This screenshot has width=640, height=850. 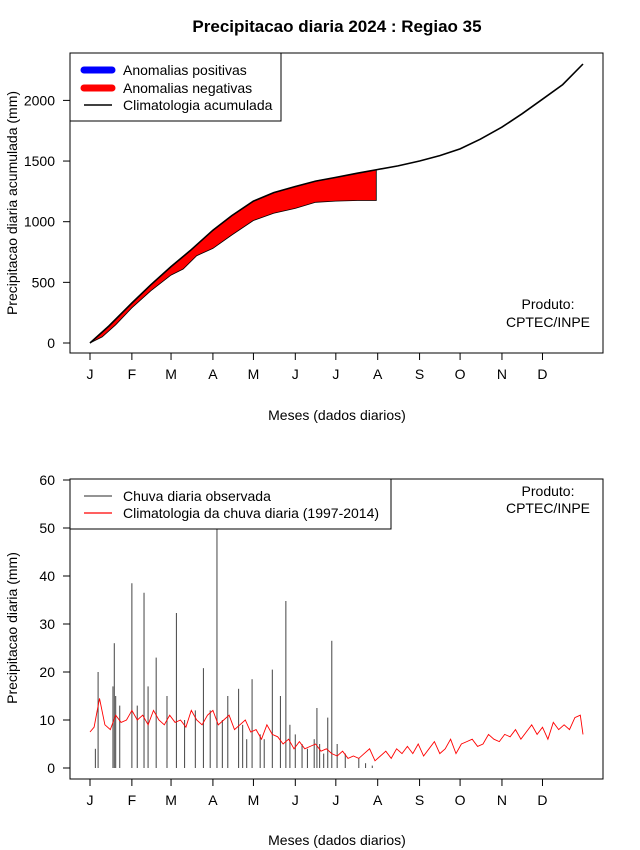 I want to click on accumulated-y-tick-label: 500, so click(x=44, y=282).